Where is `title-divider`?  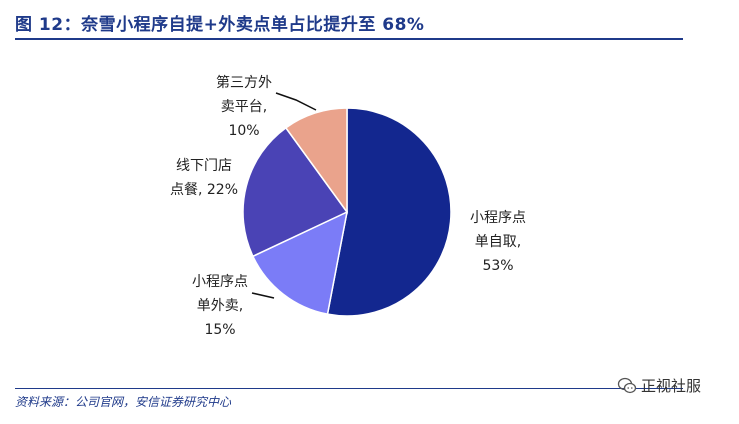 title-divider is located at coordinates (349, 39).